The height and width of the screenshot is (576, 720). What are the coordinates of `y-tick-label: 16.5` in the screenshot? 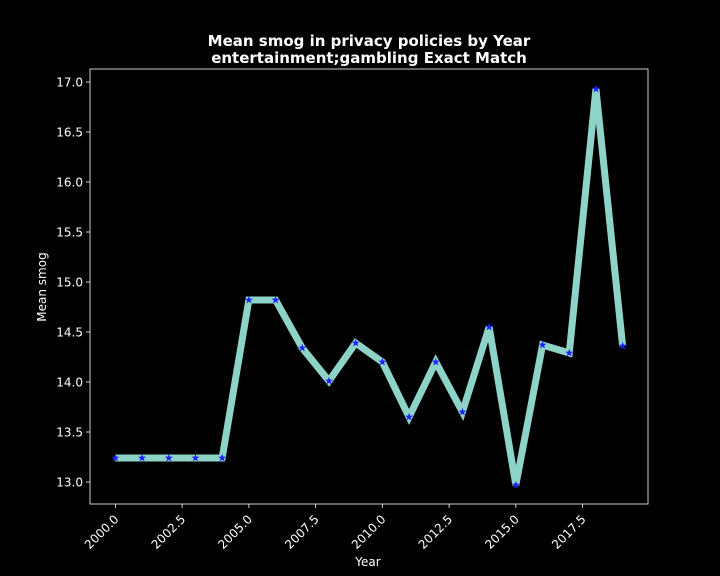 It's located at (69, 133).